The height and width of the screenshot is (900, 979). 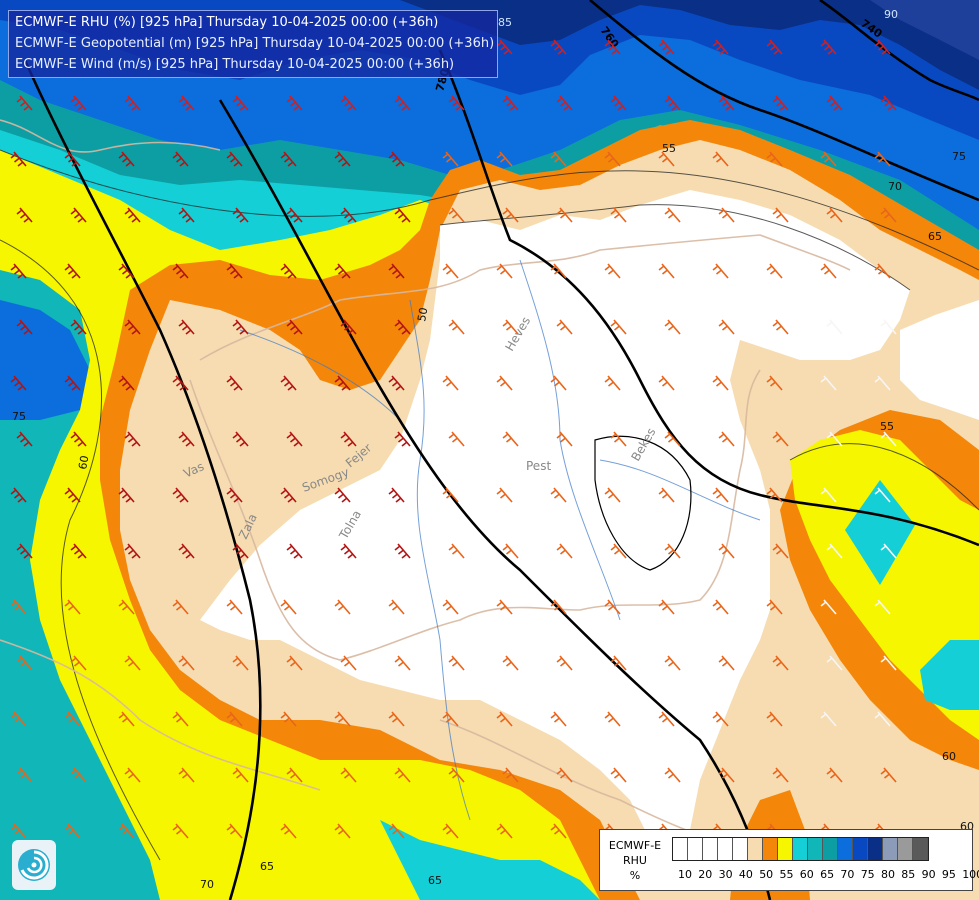 What do you see at coordinates (669, 148) in the screenshot?
I see `contour-label-55: 55` at bounding box center [669, 148].